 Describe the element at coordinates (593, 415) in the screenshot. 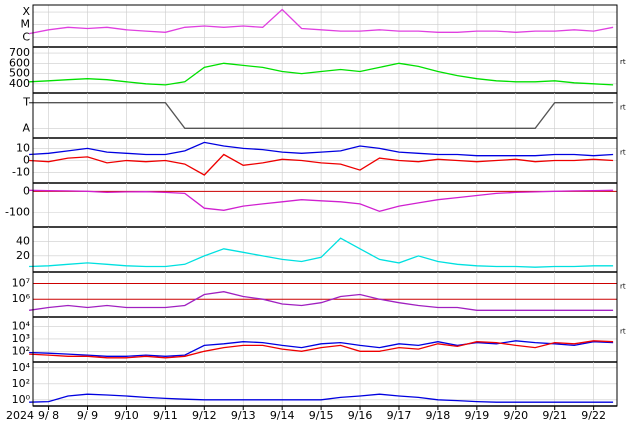

I see `x-tick-label: 9/22` at that location.